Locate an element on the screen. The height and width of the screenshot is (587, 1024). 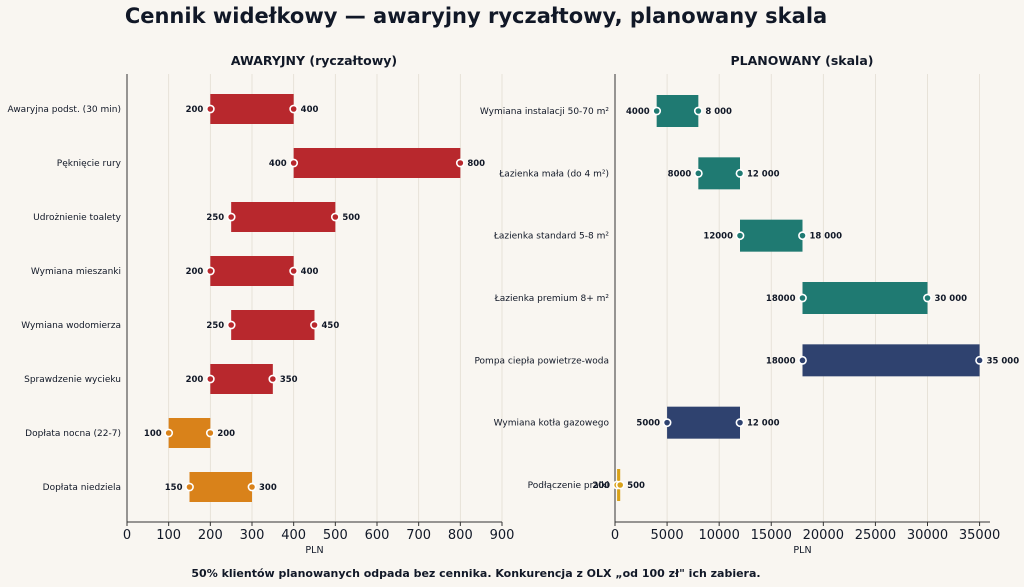
panel1-category-label: Wymiana mieszanki is located at coordinates (76, 272).